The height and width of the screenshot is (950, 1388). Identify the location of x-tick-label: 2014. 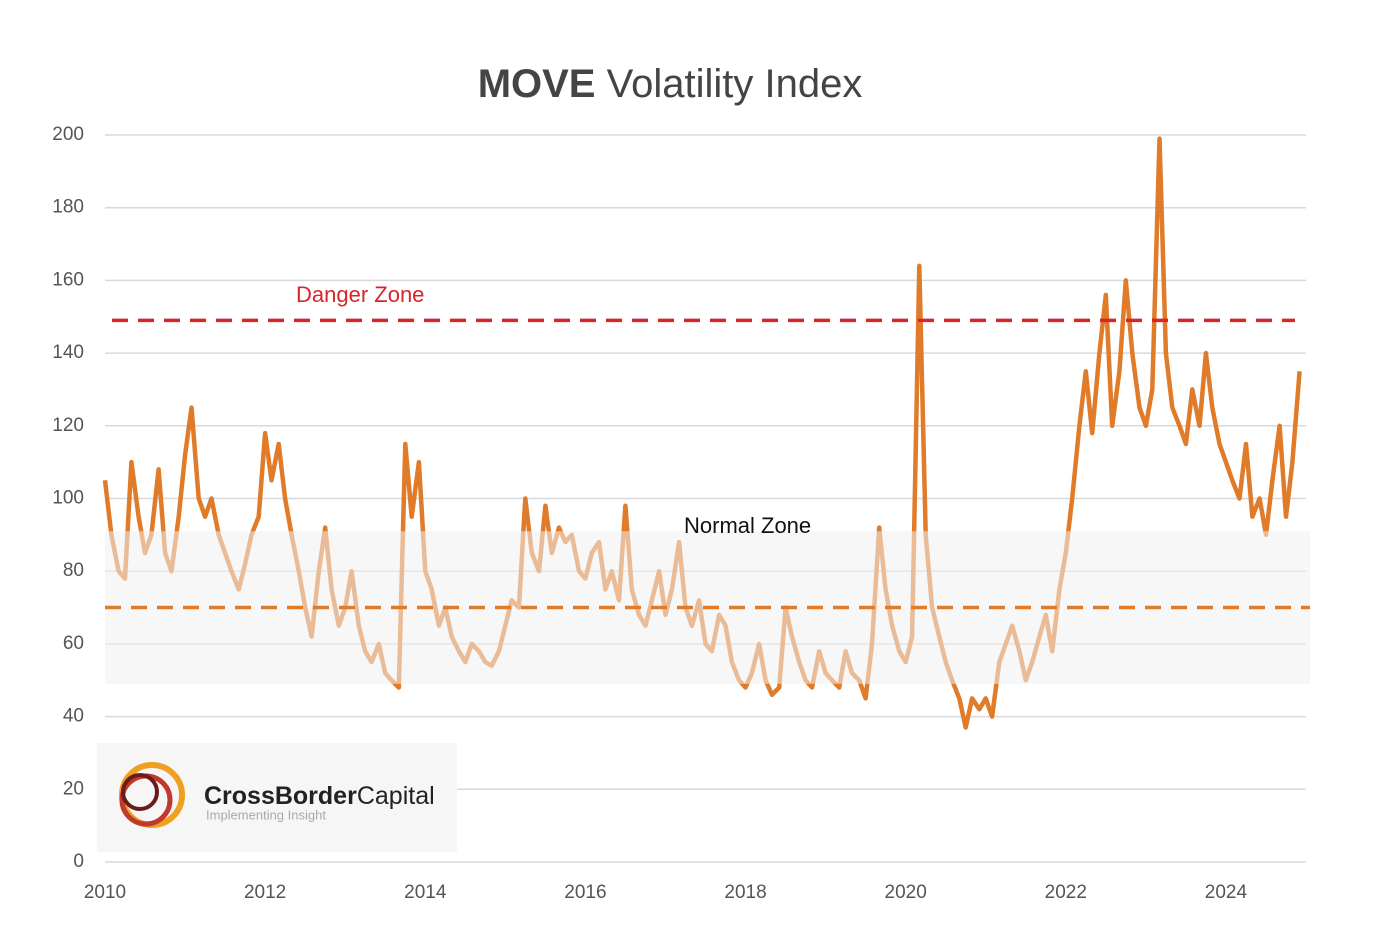
(425, 892).